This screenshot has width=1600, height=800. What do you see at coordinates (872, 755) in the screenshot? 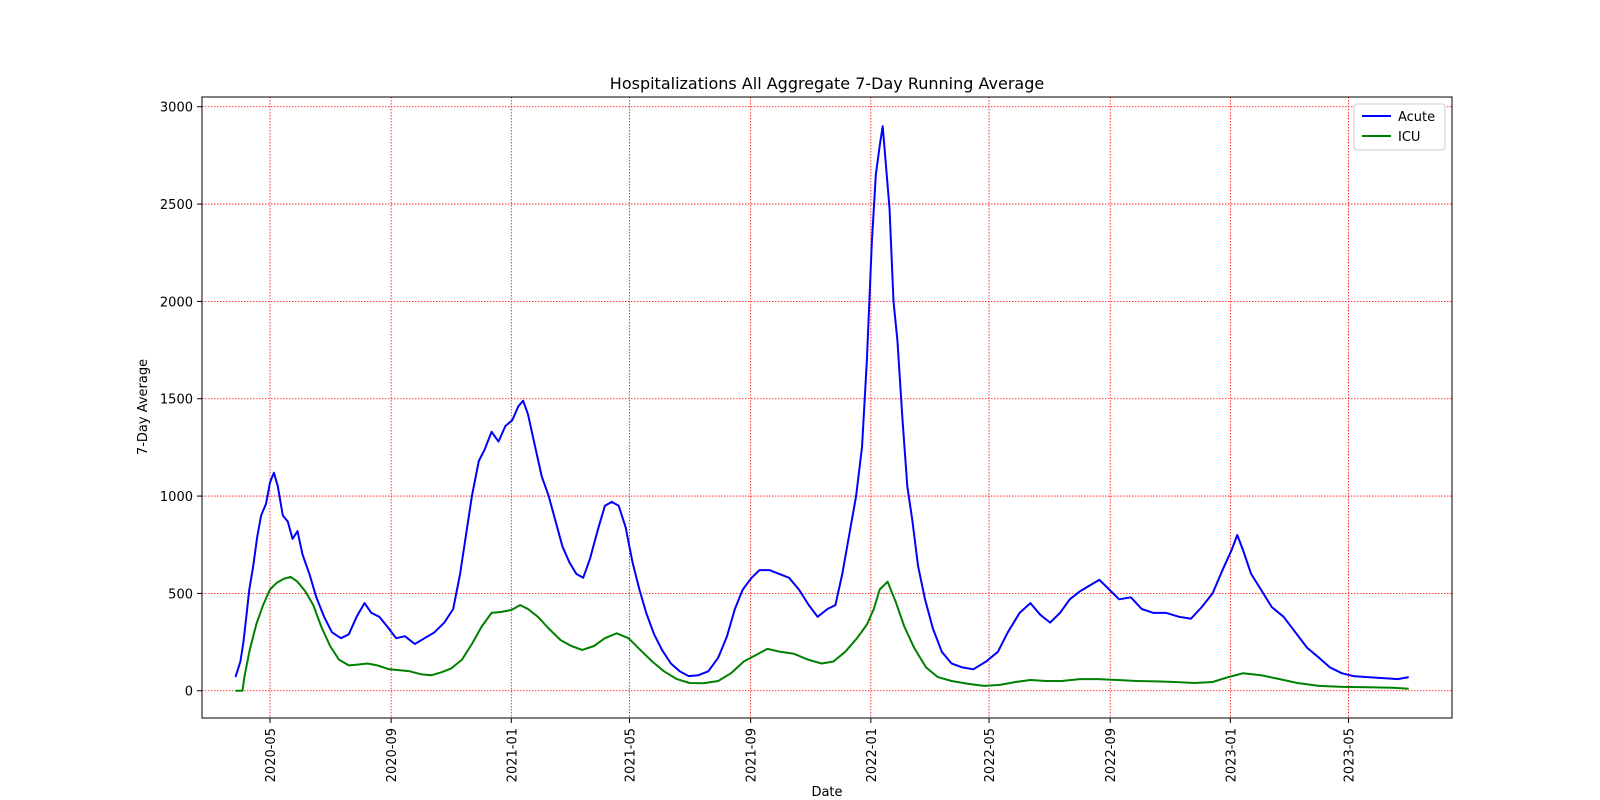
I see `x-tick-label: 2022-01` at bounding box center [872, 755].